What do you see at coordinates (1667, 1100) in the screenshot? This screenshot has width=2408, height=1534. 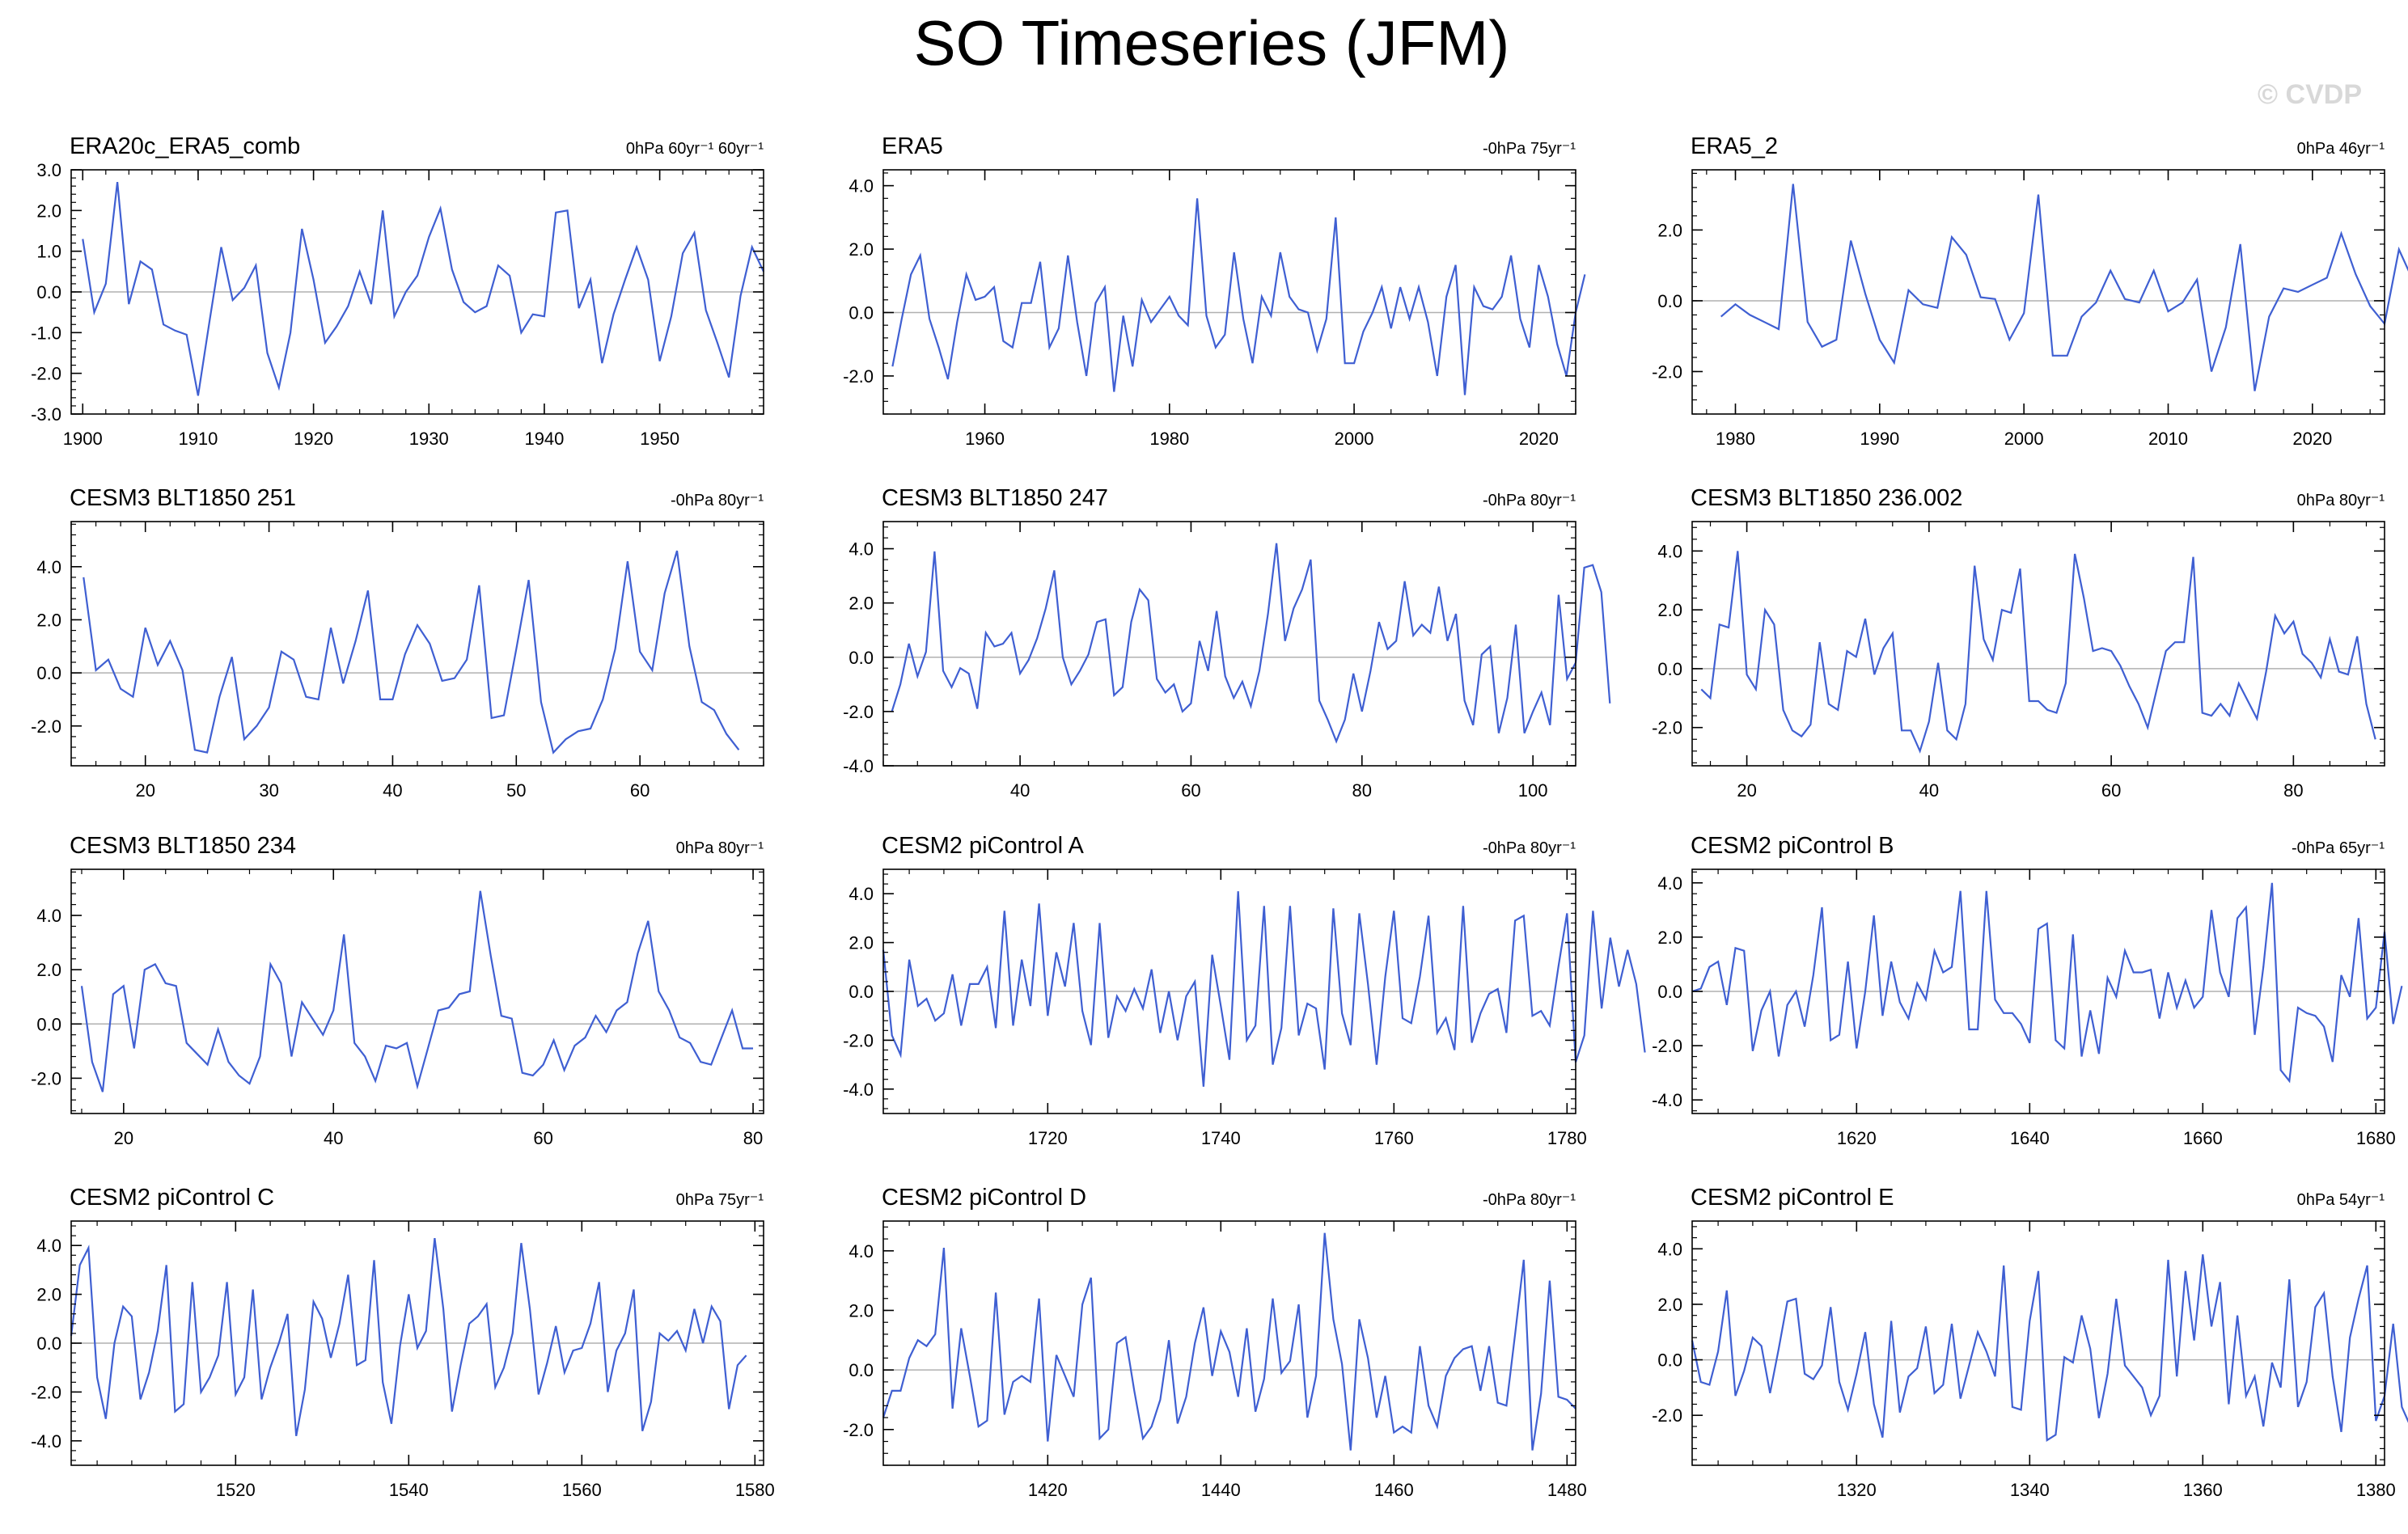 I see `y-tick-label: -4.0` at bounding box center [1667, 1100].